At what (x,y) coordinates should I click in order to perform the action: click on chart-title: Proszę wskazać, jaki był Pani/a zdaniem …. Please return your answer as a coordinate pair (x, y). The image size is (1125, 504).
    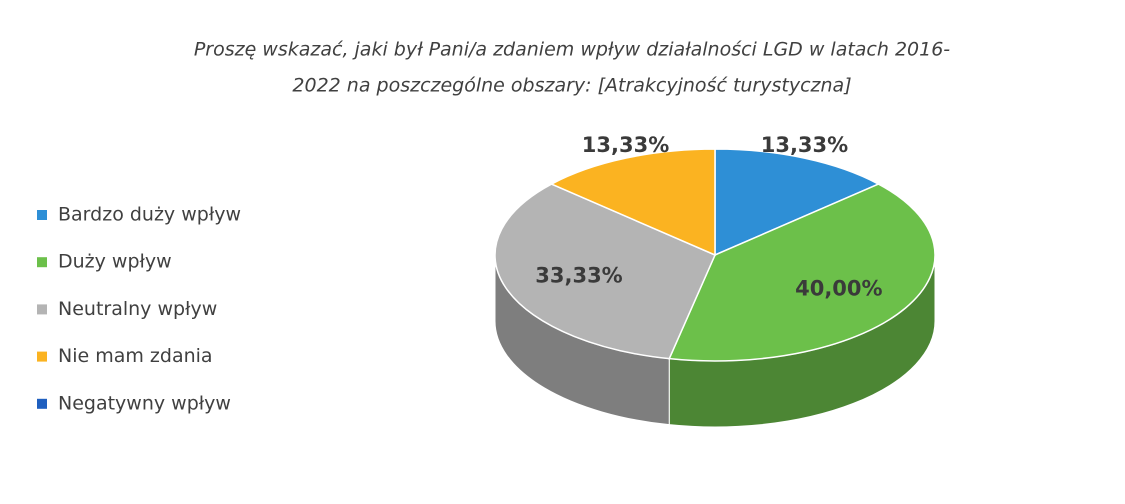
    Looking at the image, I should click on (572, 50).